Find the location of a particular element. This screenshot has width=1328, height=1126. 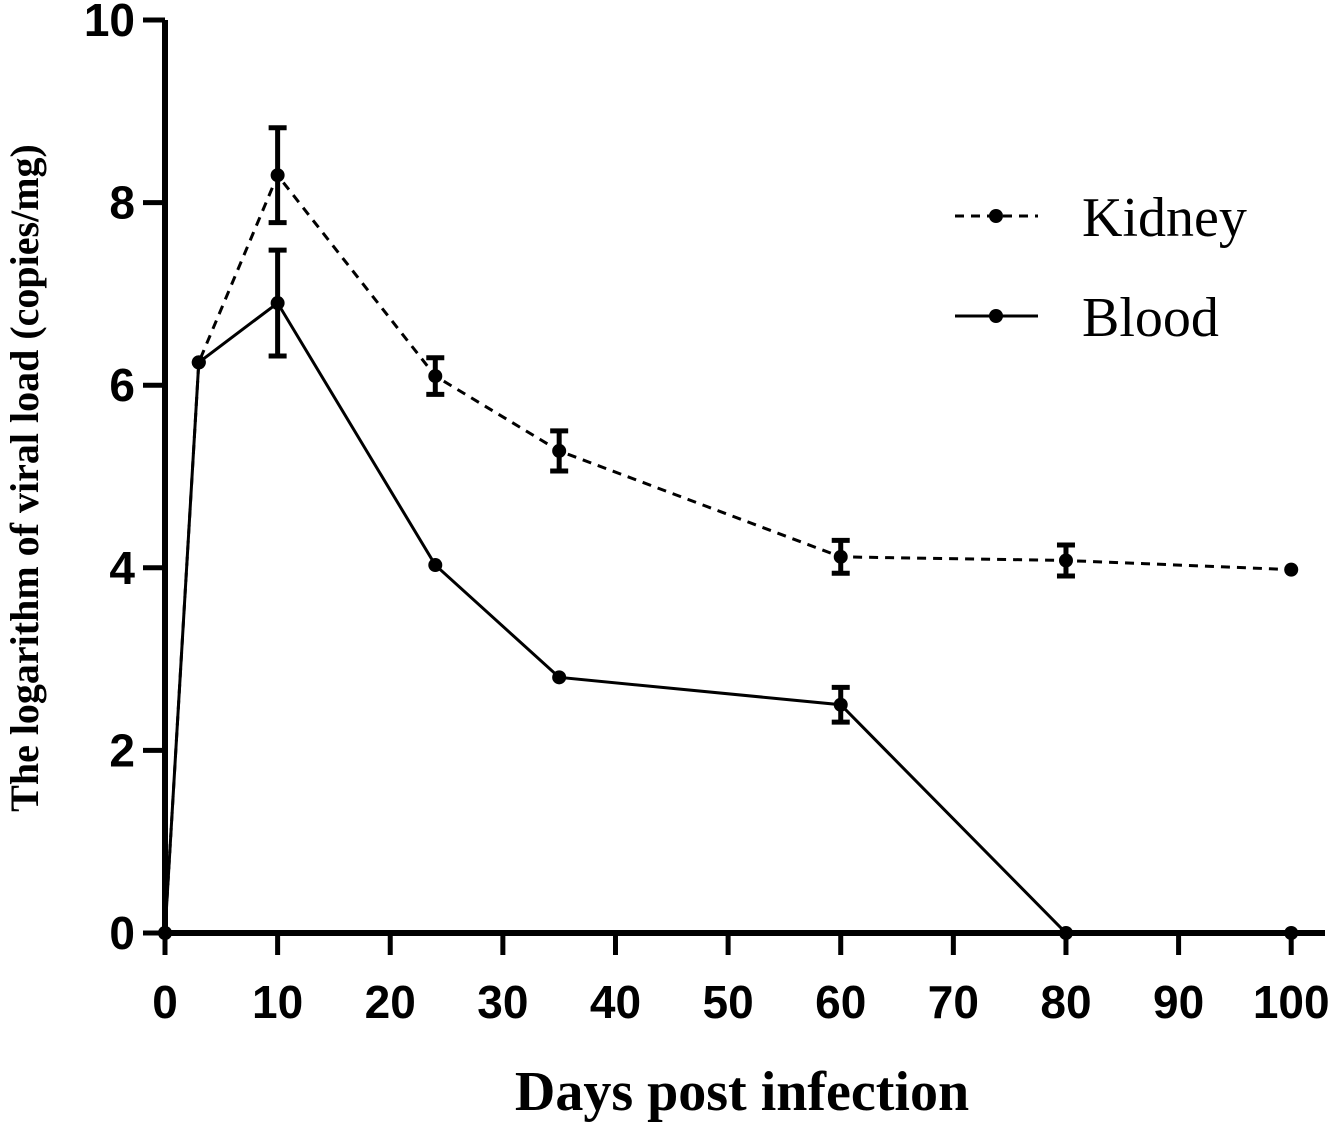

y-tick-label: 6 is located at coordinates (122, 385).